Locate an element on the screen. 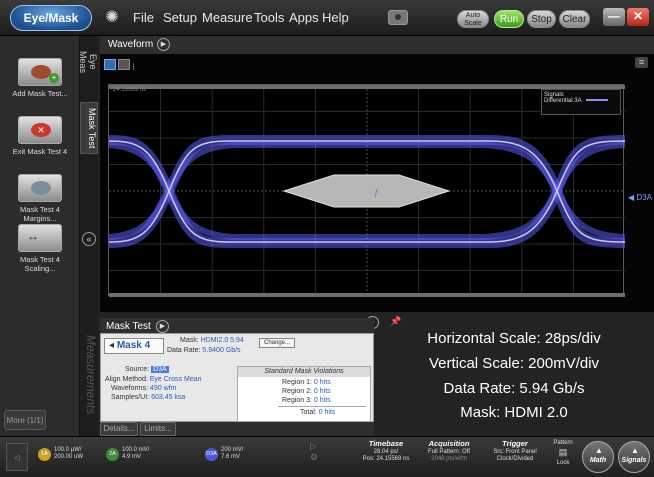  zoom-tool-icon is located at coordinates (124, 64).